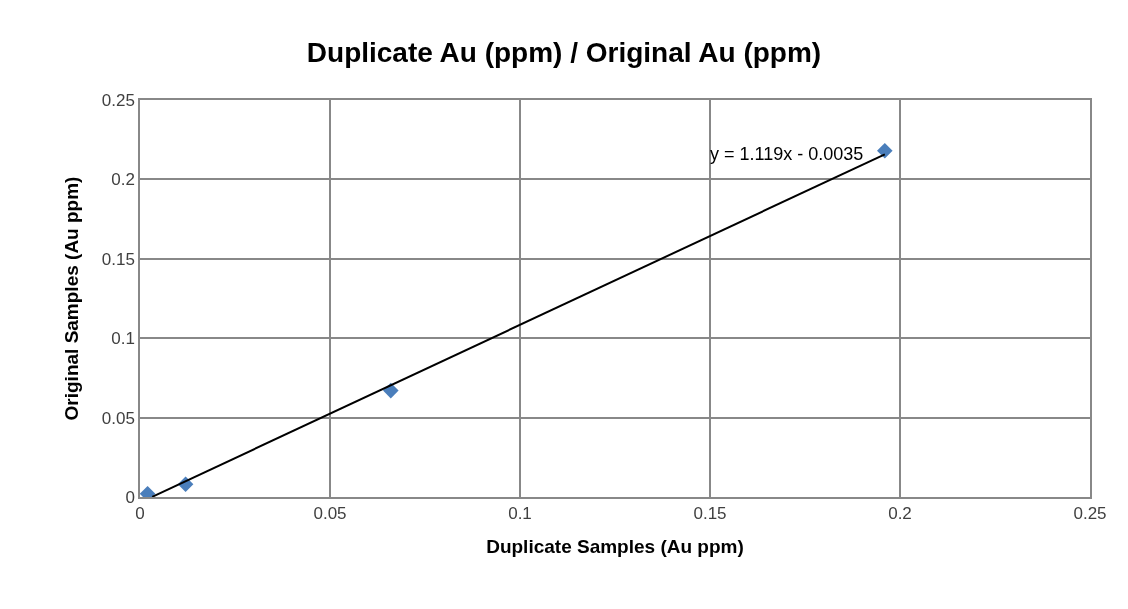 Image resolution: width=1128 pixels, height=609 pixels. What do you see at coordinates (885, 151) in the screenshot?
I see `point` at bounding box center [885, 151].